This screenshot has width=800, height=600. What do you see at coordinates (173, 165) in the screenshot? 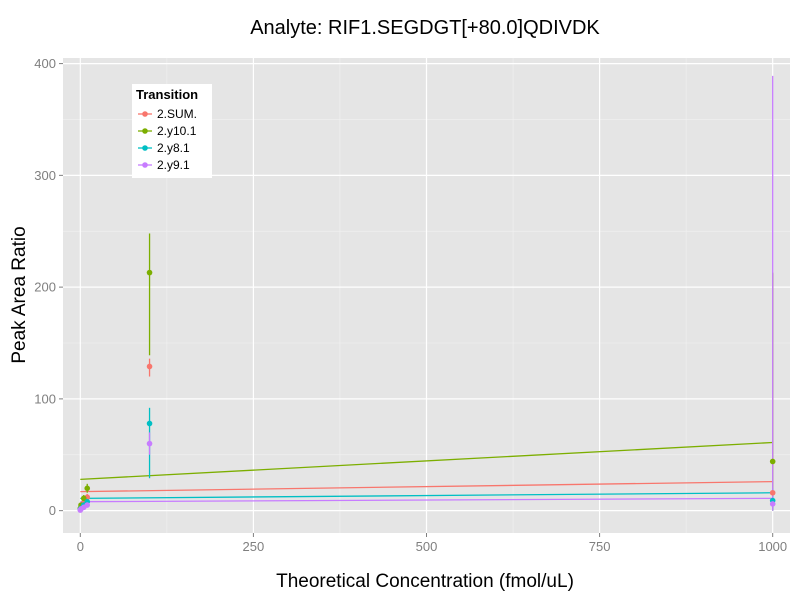
I see `legend-label: 2.y9.1` at bounding box center [173, 165].